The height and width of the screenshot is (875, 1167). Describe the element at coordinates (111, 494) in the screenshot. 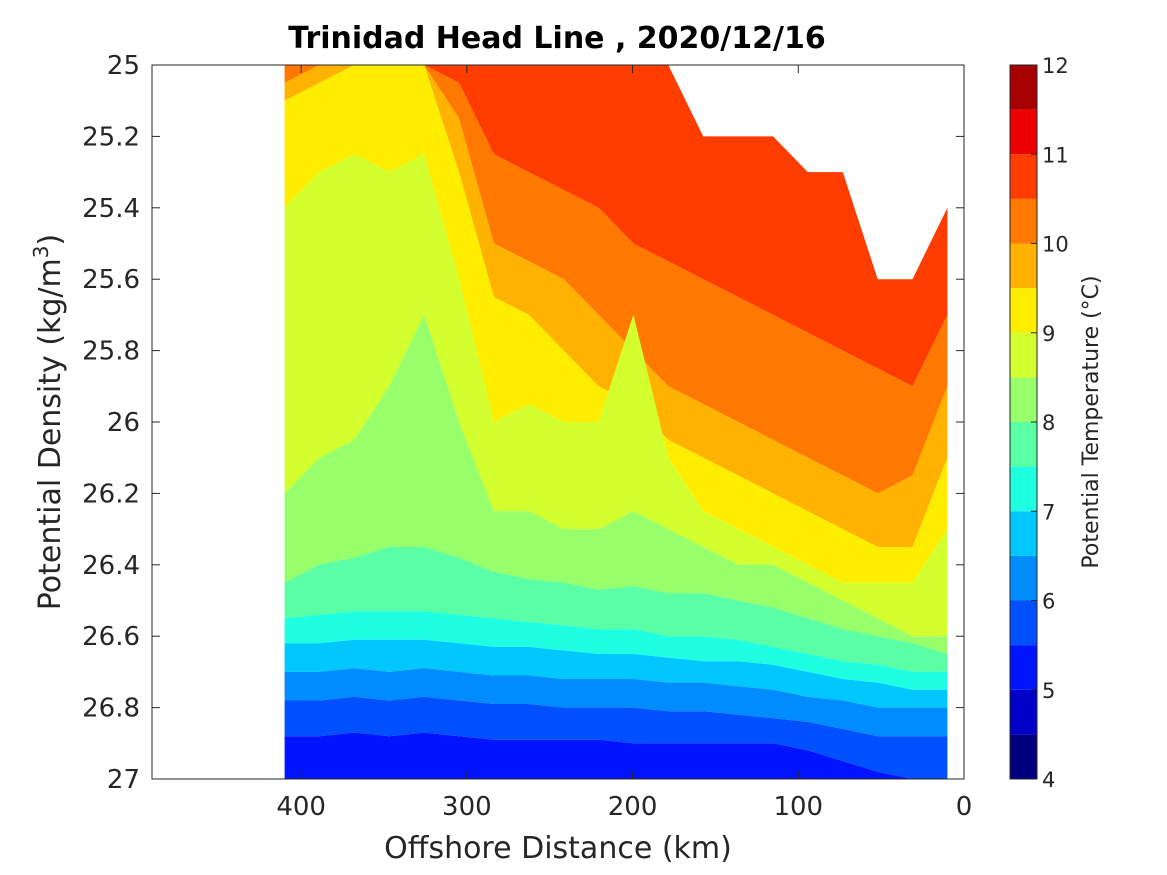

I see `y-tick-label: 26.2` at that location.